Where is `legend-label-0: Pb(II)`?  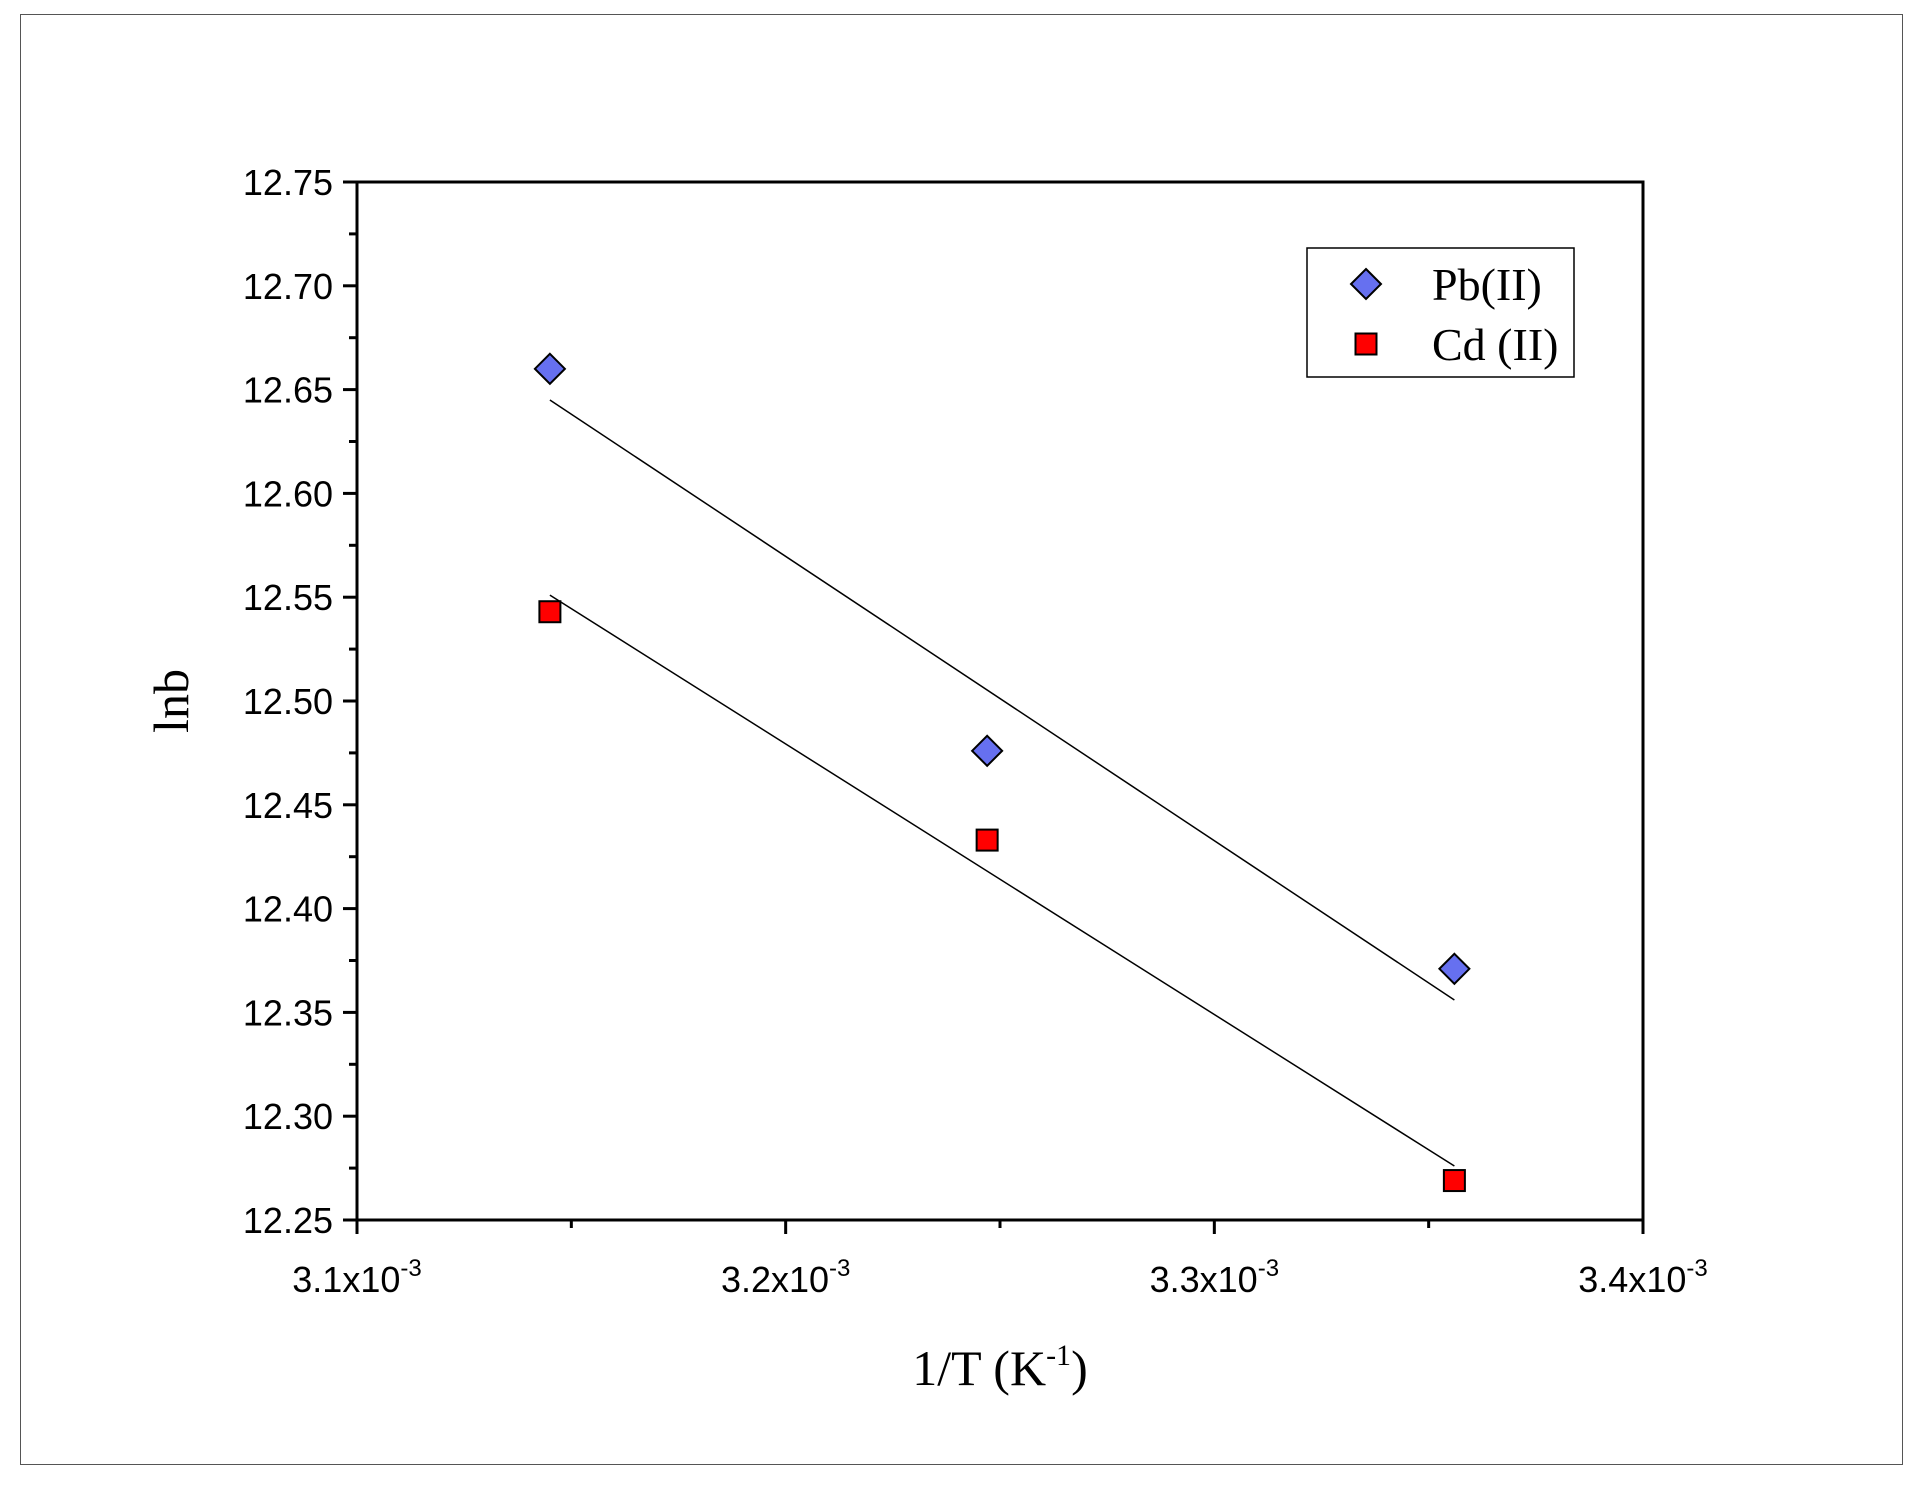
legend-label-0: Pb(II) is located at coordinates (1487, 284).